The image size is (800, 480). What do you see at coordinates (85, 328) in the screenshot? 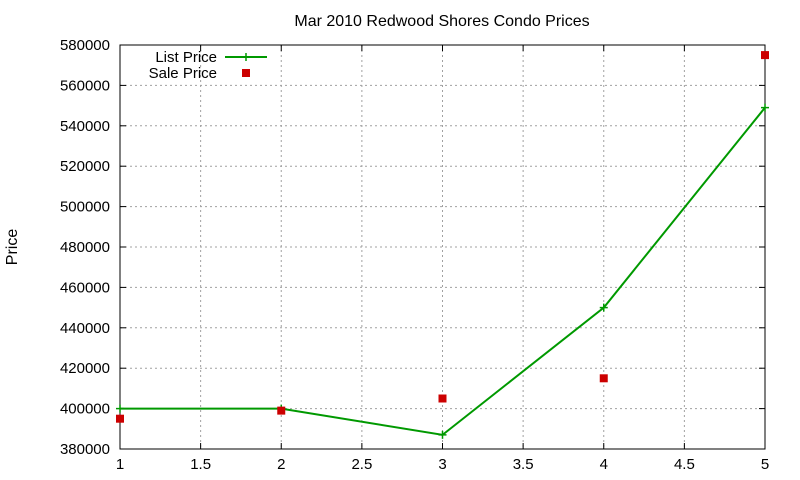
I see `y-tick-label: 440000` at bounding box center [85, 328].